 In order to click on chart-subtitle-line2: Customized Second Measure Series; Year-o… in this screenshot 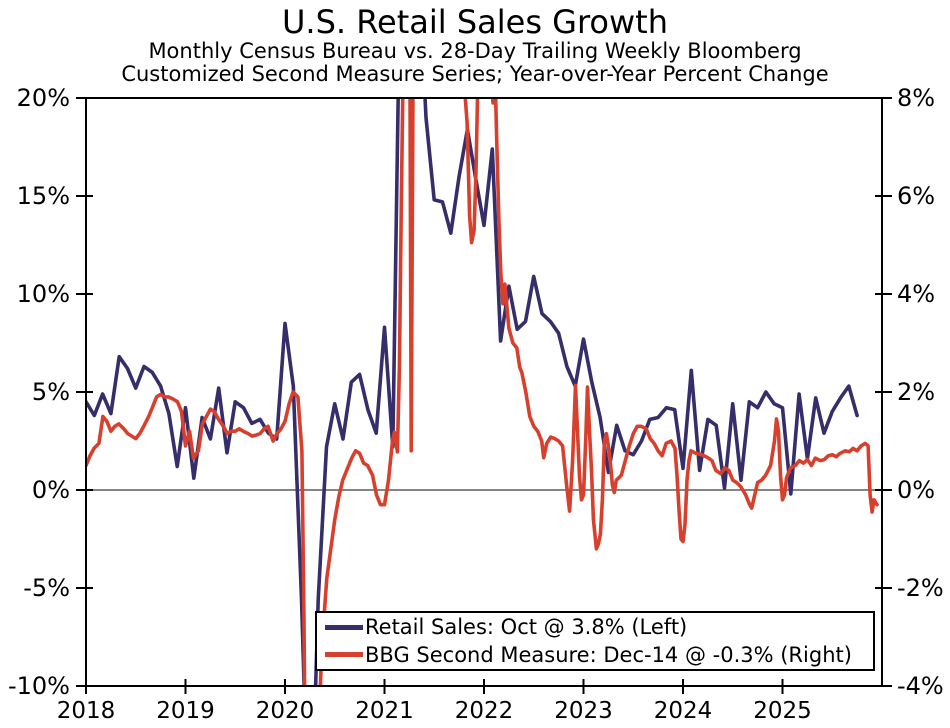, I will do `click(475, 74)`.